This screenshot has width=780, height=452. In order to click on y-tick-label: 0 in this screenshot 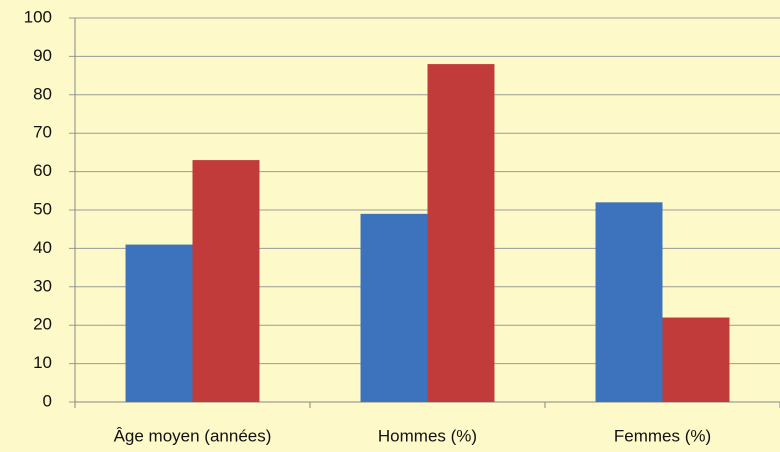, I will do `click(47, 400)`.